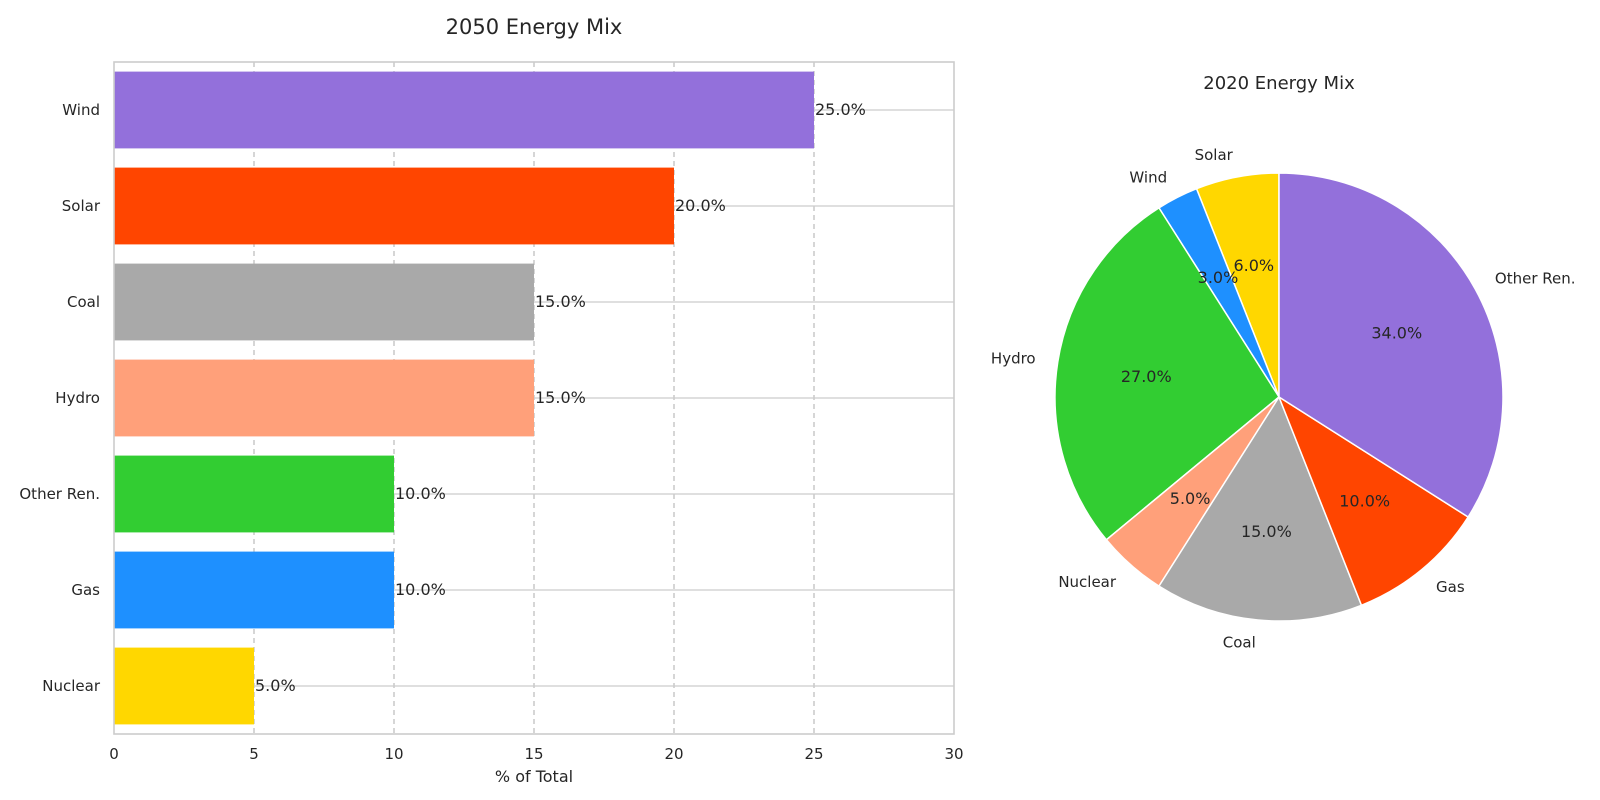 This screenshot has width=1600, height=800. I want to click on data-label-solar: 20.0%, so click(700, 205).